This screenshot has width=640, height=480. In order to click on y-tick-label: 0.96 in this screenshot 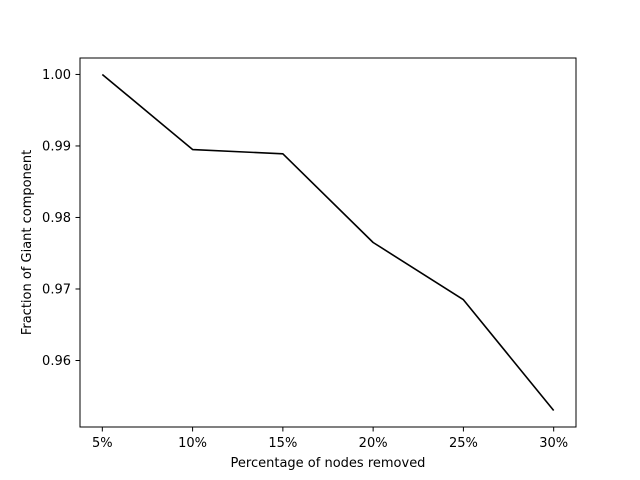, I will do `click(56, 361)`.